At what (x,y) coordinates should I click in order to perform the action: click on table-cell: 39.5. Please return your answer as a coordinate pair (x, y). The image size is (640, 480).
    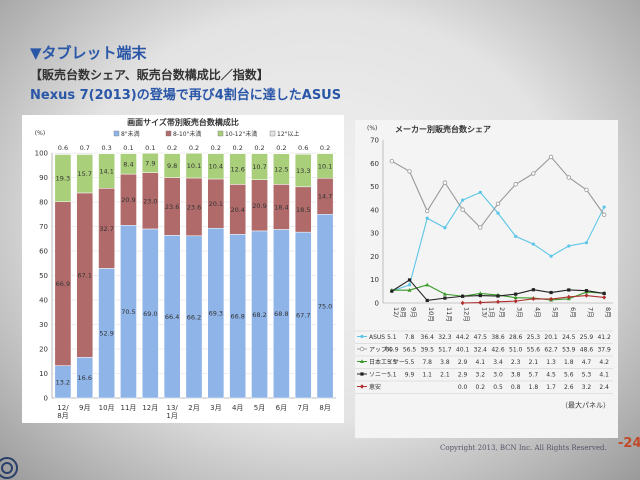
    Looking at the image, I should click on (428, 350).